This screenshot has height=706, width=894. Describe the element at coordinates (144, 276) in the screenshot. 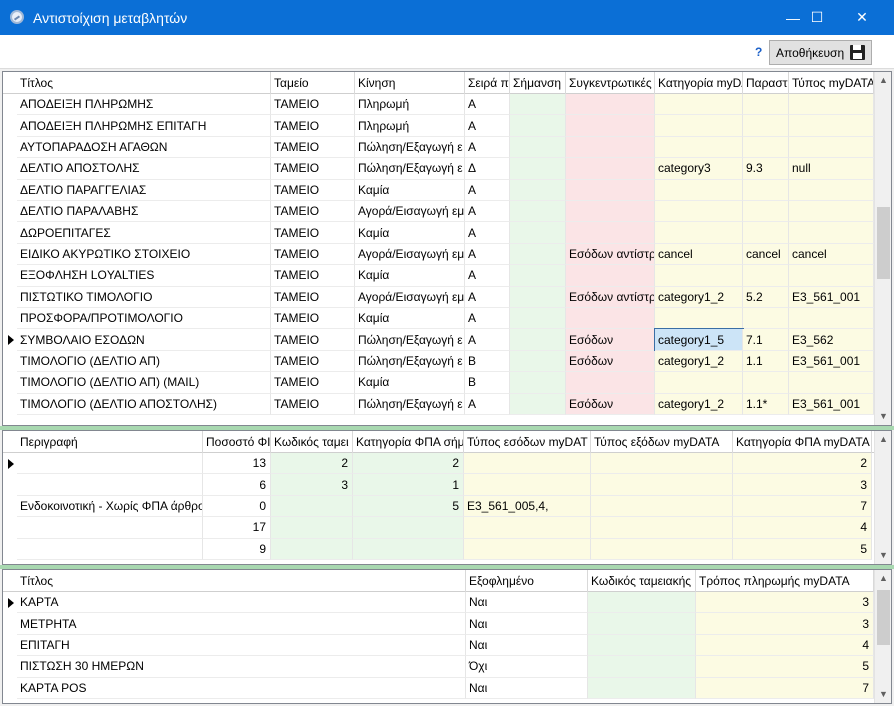

I see `table-cell: ΕΞΟΦΛΗΣΗ LOYALTIES` at that location.